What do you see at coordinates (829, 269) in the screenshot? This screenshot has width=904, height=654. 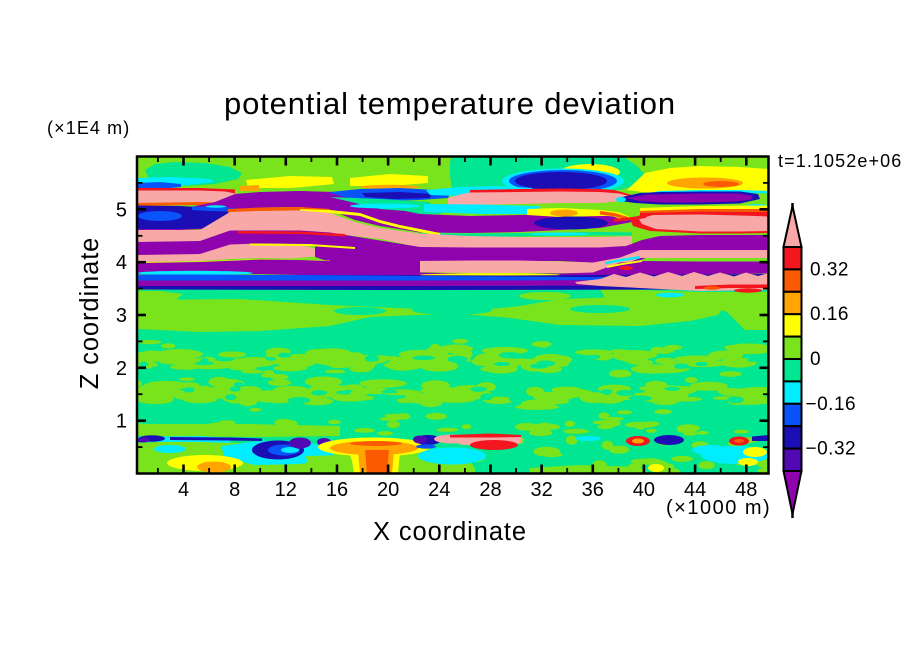 I see `svg-text: 0.32` at bounding box center [829, 269].